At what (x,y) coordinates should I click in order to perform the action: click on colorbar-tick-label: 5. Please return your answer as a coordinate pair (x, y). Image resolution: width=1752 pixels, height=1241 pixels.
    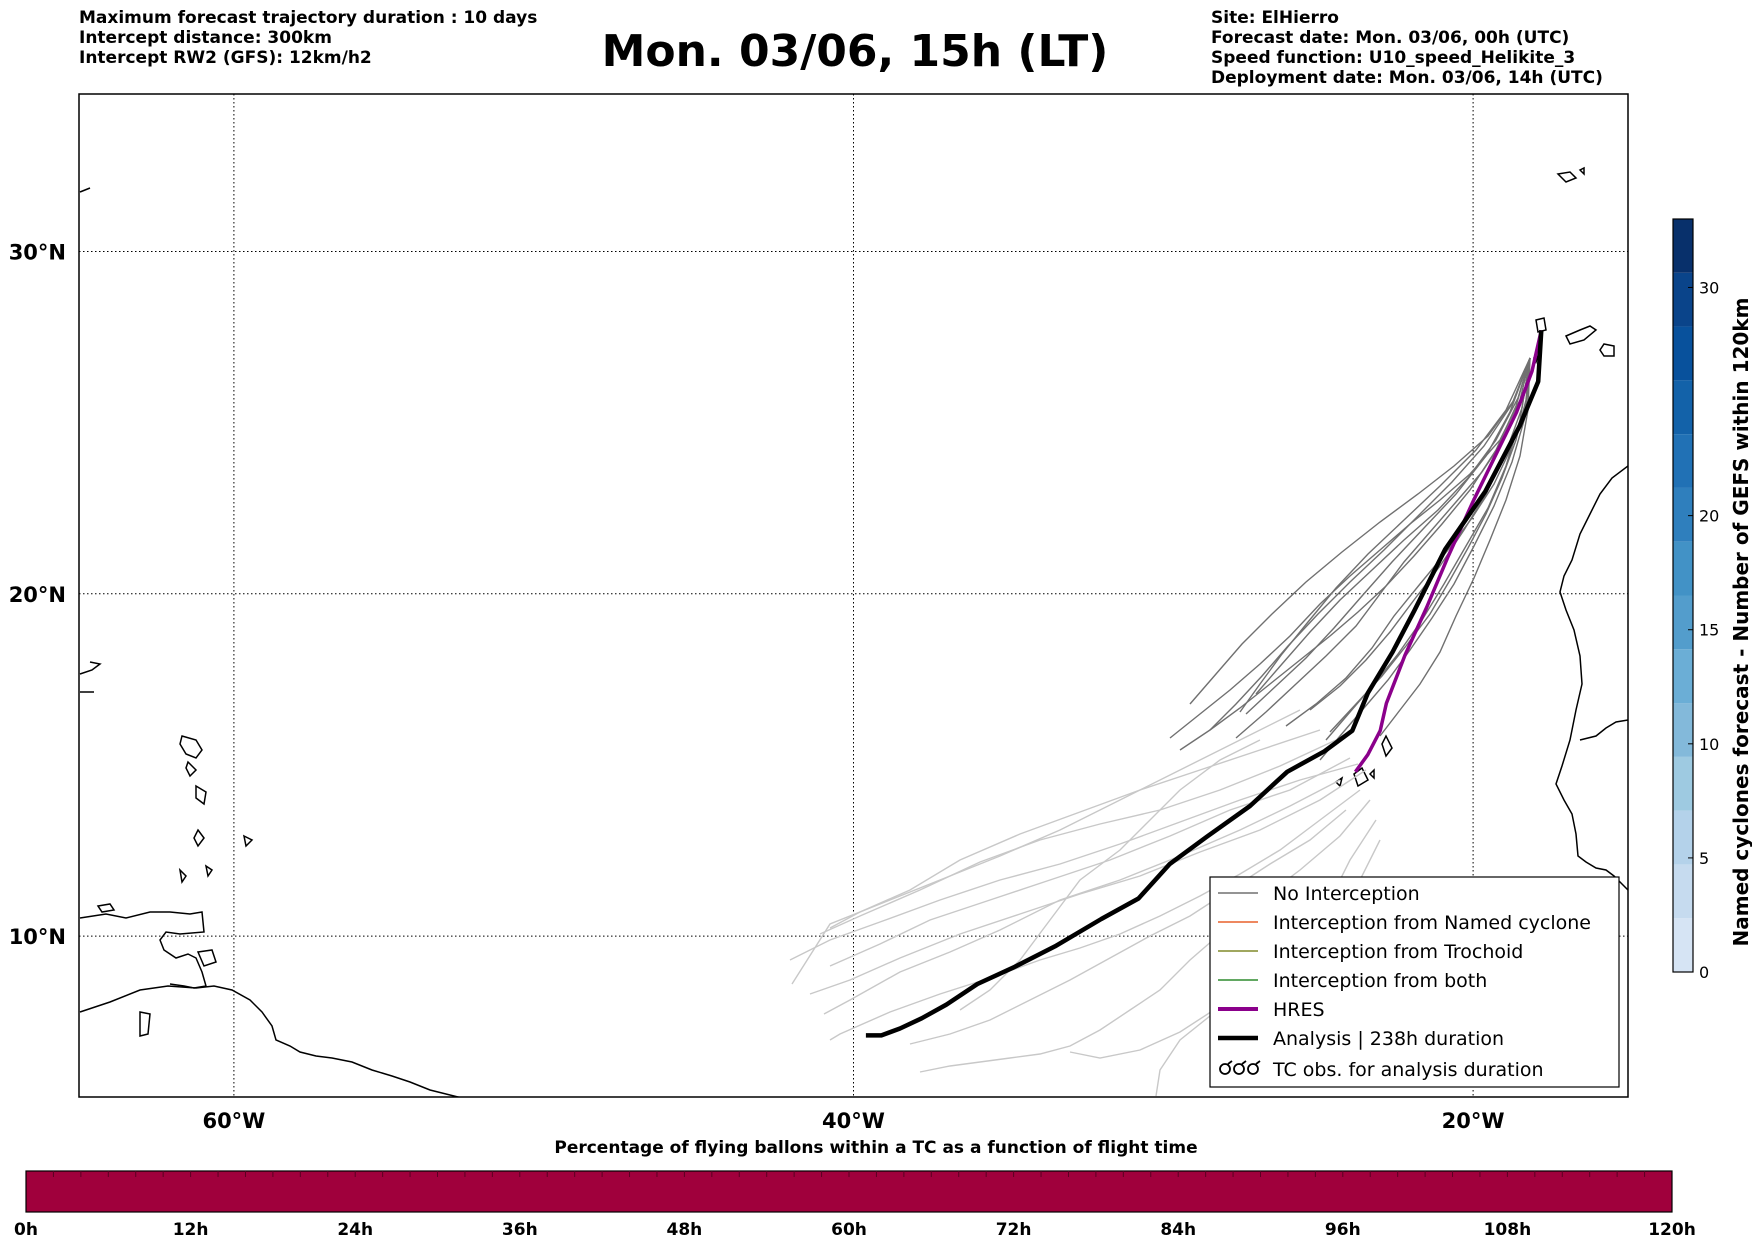
    Looking at the image, I should click on (1704, 858).